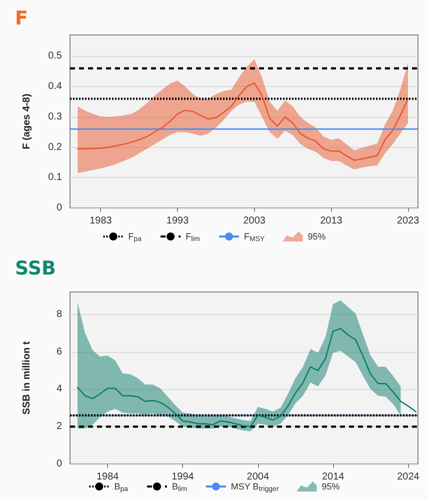  What do you see at coordinates (258, 477) in the screenshot?
I see `x-tick-label: 2004` at bounding box center [258, 477].